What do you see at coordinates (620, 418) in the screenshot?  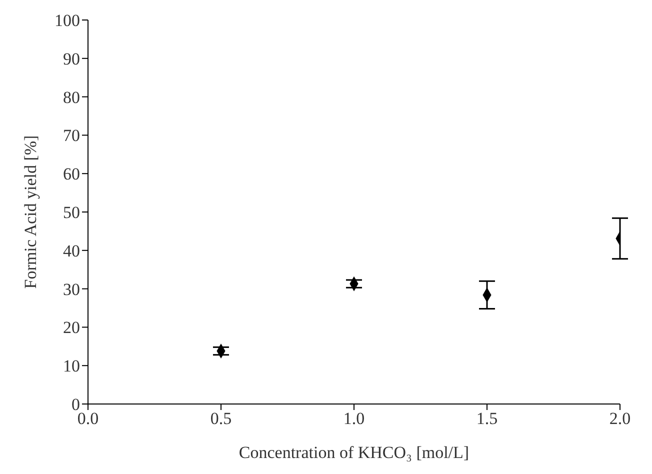 I see `x-tick-label: 2.0` at bounding box center [620, 418].